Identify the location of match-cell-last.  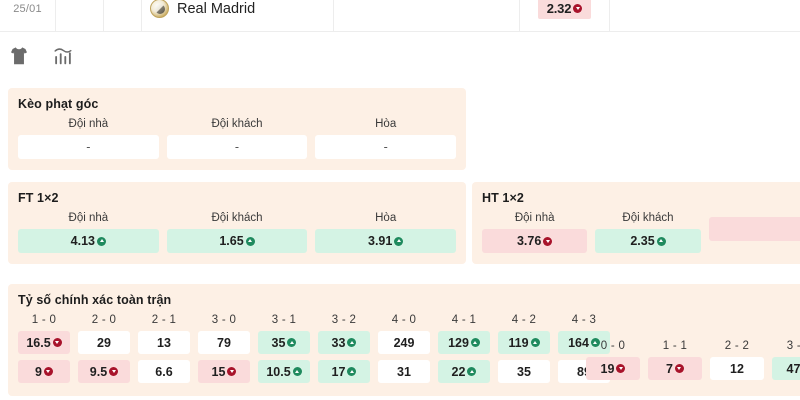
(705, 16).